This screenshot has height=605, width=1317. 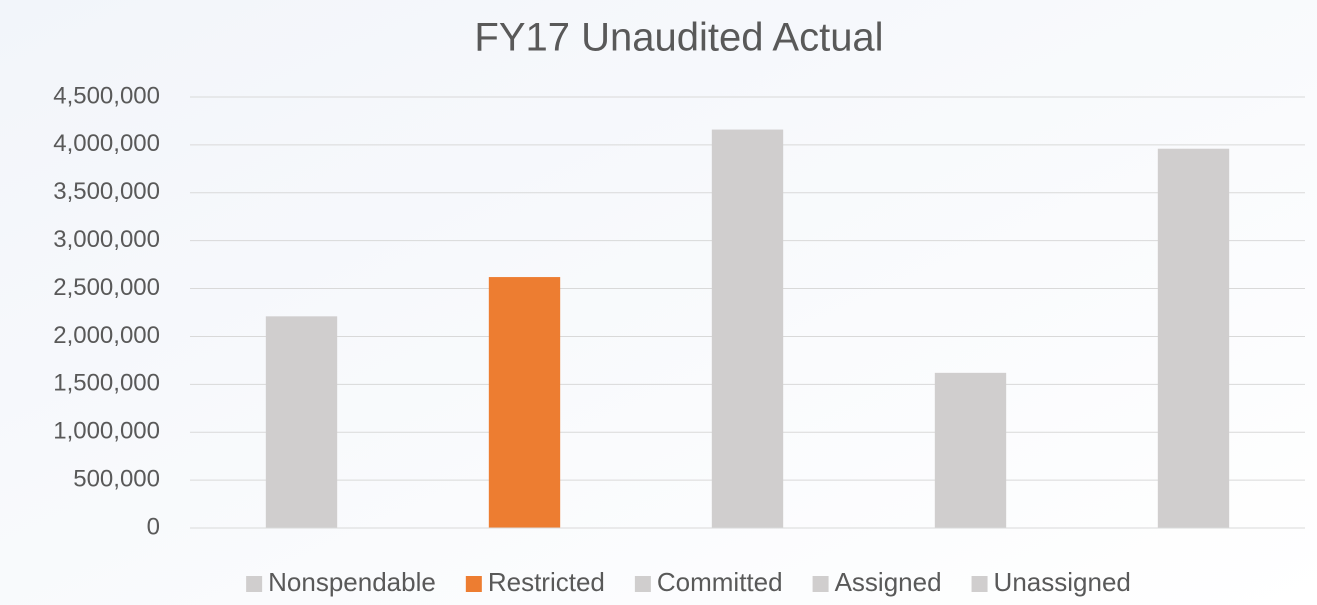 I want to click on y-tick-label: 1,500,000, so click(x=106, y=383).